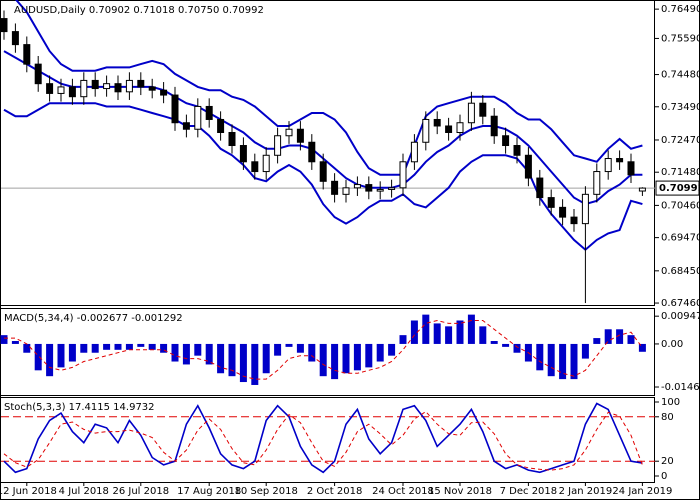  I want to click on x-tick-label: 24 Oct 2018, so click(403, 491).